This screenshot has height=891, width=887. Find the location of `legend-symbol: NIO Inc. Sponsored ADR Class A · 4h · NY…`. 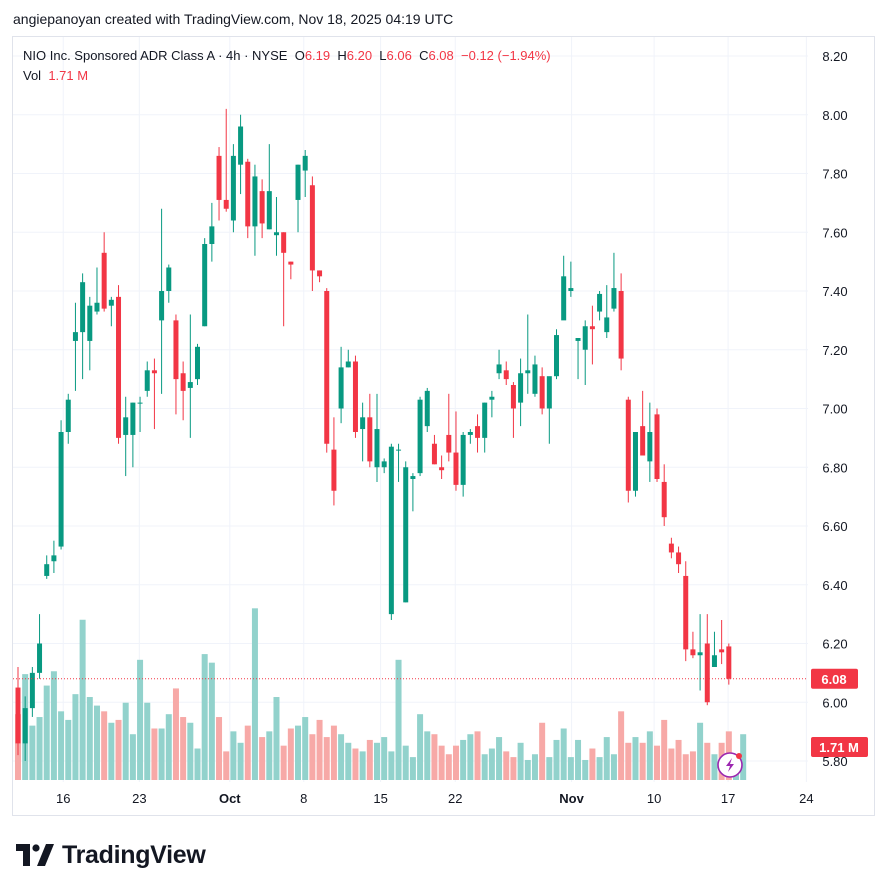

legend-symbol: NIO Inc. Sponsored ADR Class A · 4h · NY… is located at coordinates (155, 55).